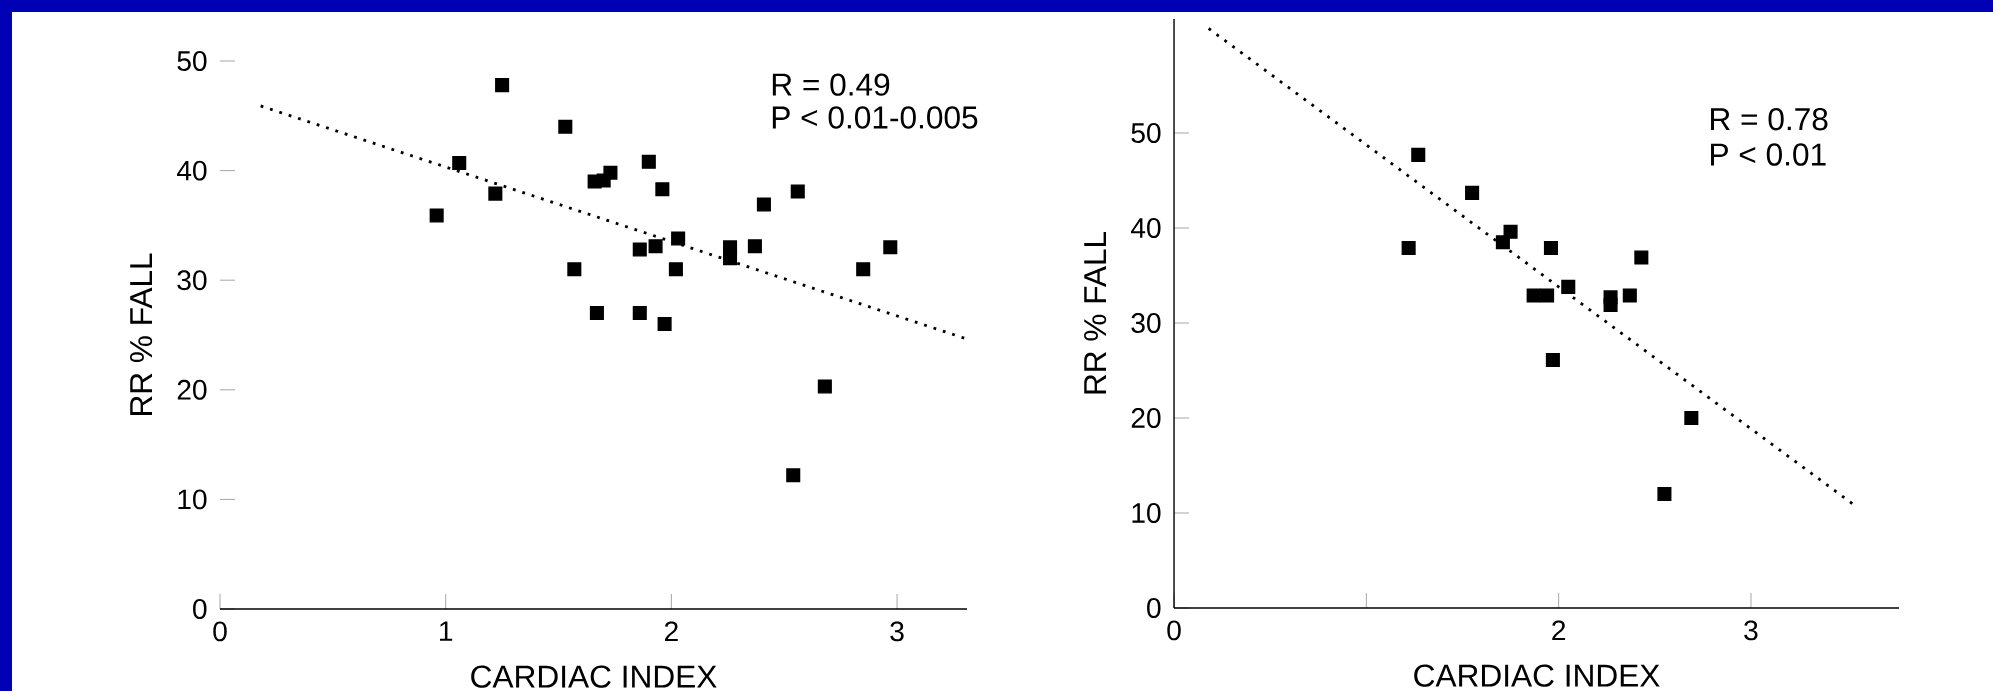  I want to click on x-tick-label: 1, so click(446, 631).